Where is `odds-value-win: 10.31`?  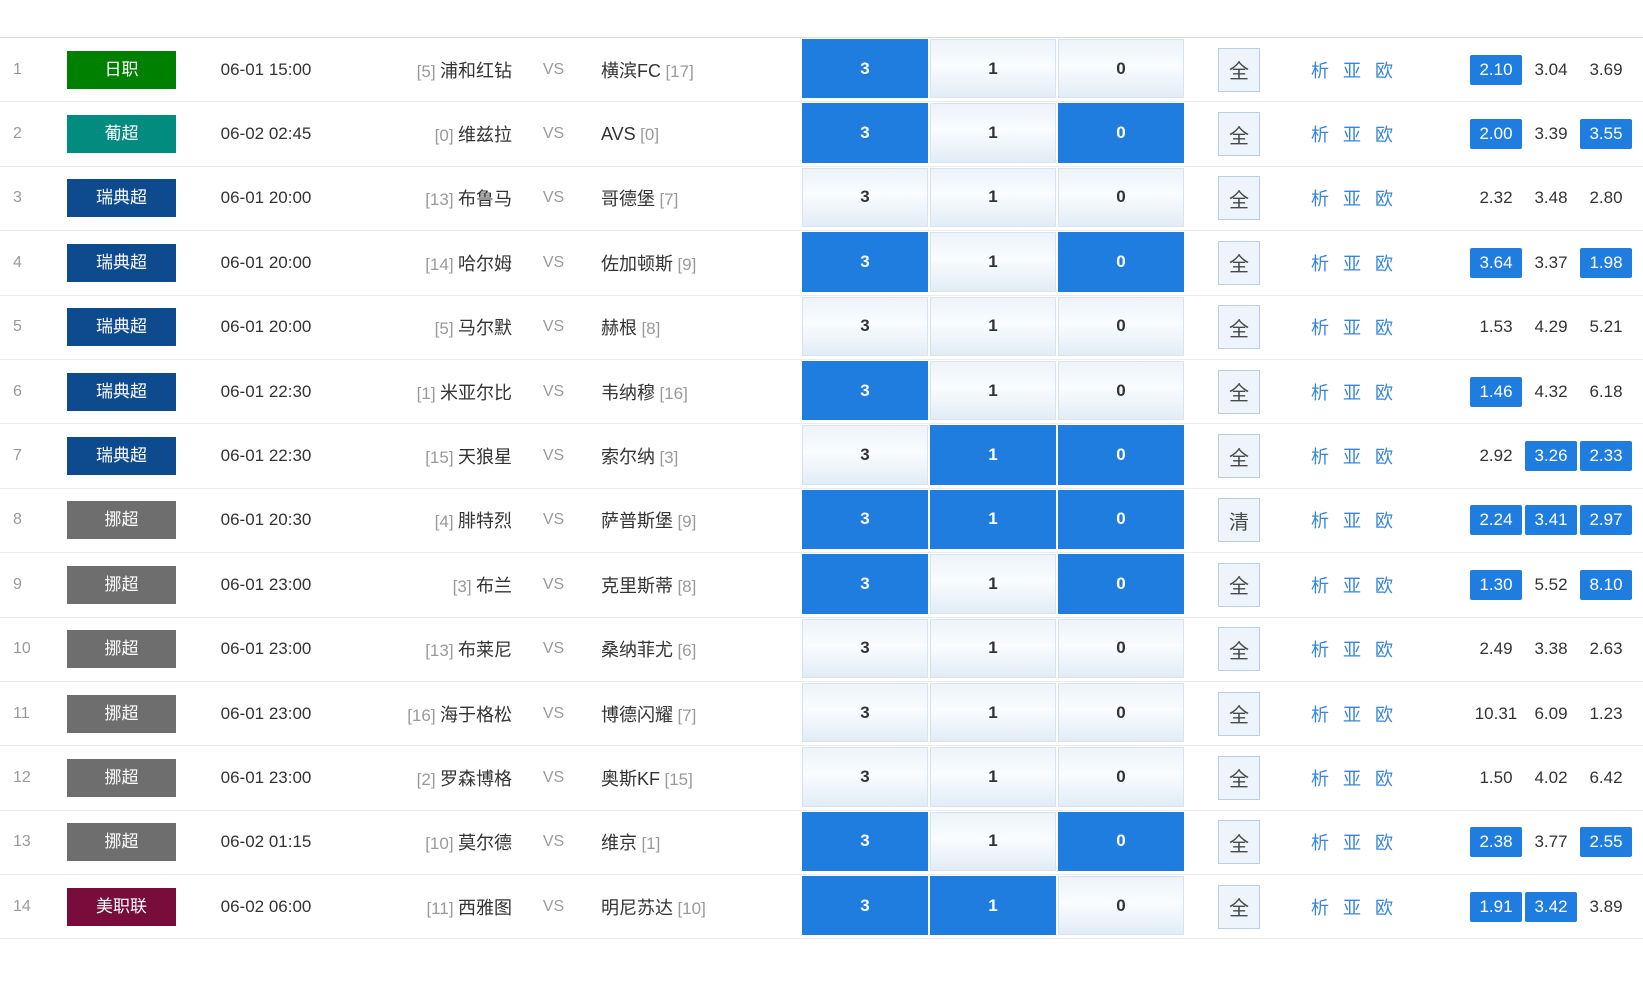
odds-value-win: 10.31 is located at coordinates (1496, 713).